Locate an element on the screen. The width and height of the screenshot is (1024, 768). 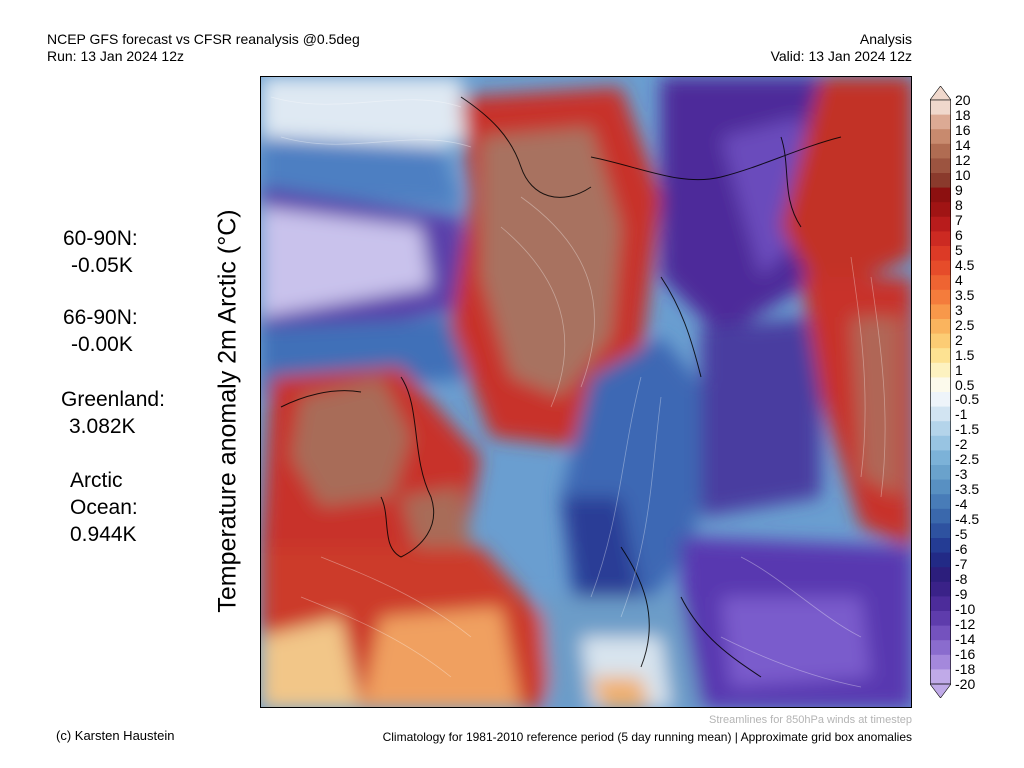
colorbar-tick-label: -4 is located at coordinates (961, 504).